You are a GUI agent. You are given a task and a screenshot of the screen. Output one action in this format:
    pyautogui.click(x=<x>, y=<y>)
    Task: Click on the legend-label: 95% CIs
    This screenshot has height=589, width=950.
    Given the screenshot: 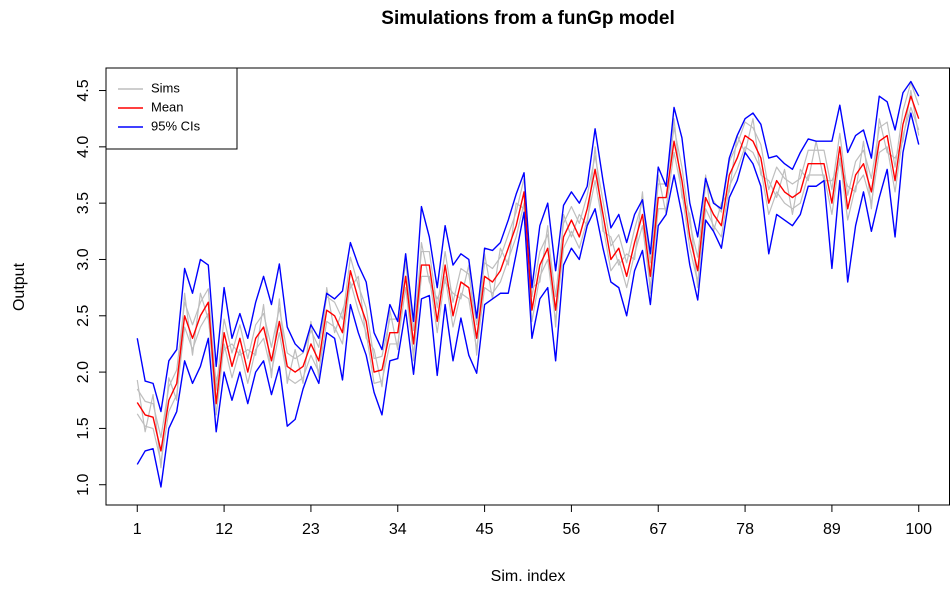 What is the action you would take?
    pyautogui.click(x=176, y=125)
    